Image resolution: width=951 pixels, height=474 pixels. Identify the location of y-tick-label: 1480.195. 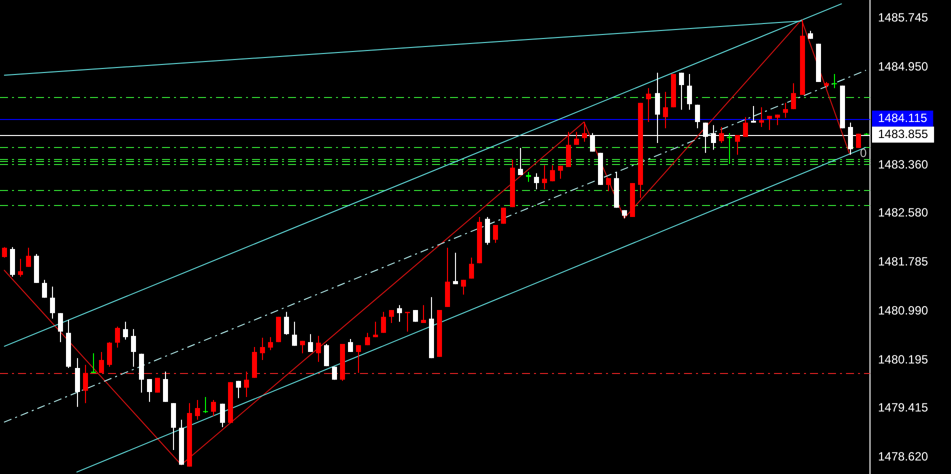
(903, 359).